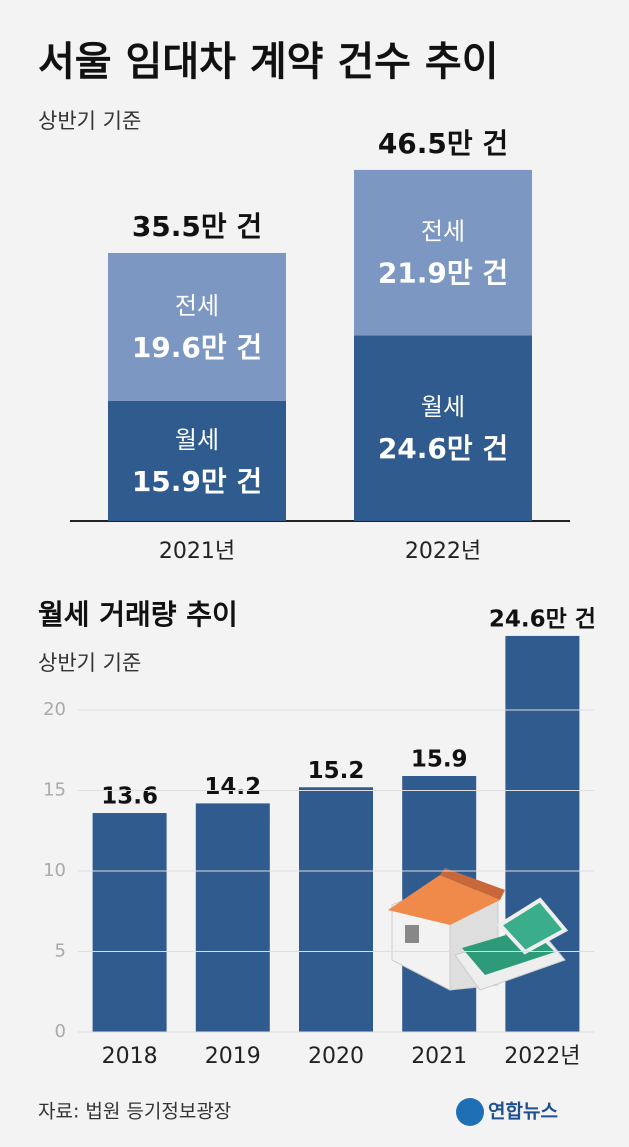 The height and width of the screenshot is (1147, 629). I want to click on value-label: 15.9만 건, so click(197, 481).